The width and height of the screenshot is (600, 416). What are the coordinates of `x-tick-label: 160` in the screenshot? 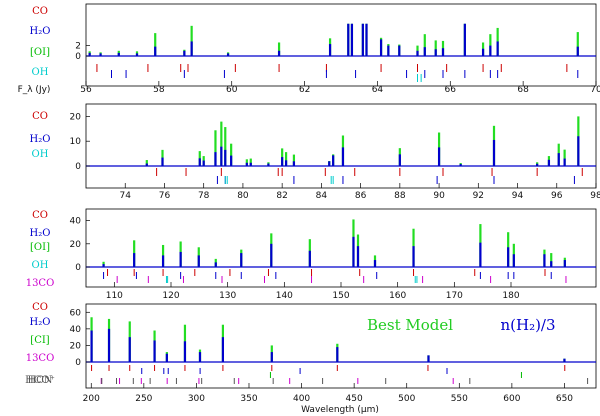 It's located at (397, 296).